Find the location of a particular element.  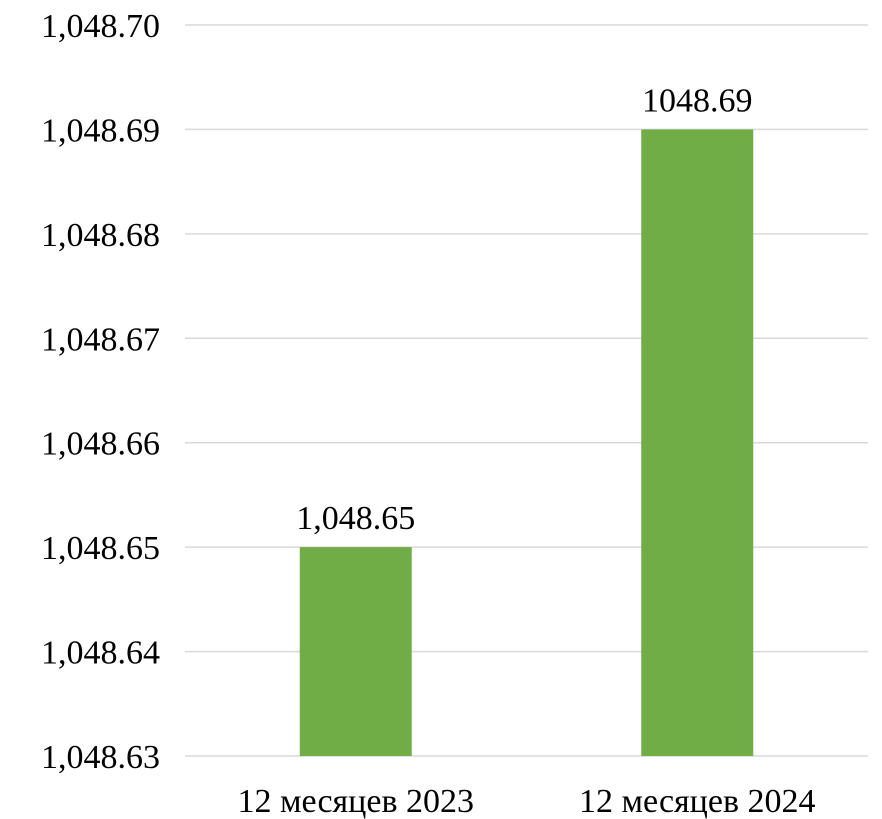

x-category-label: 12 месяцев 2024 is located at coordinates (697, 801).